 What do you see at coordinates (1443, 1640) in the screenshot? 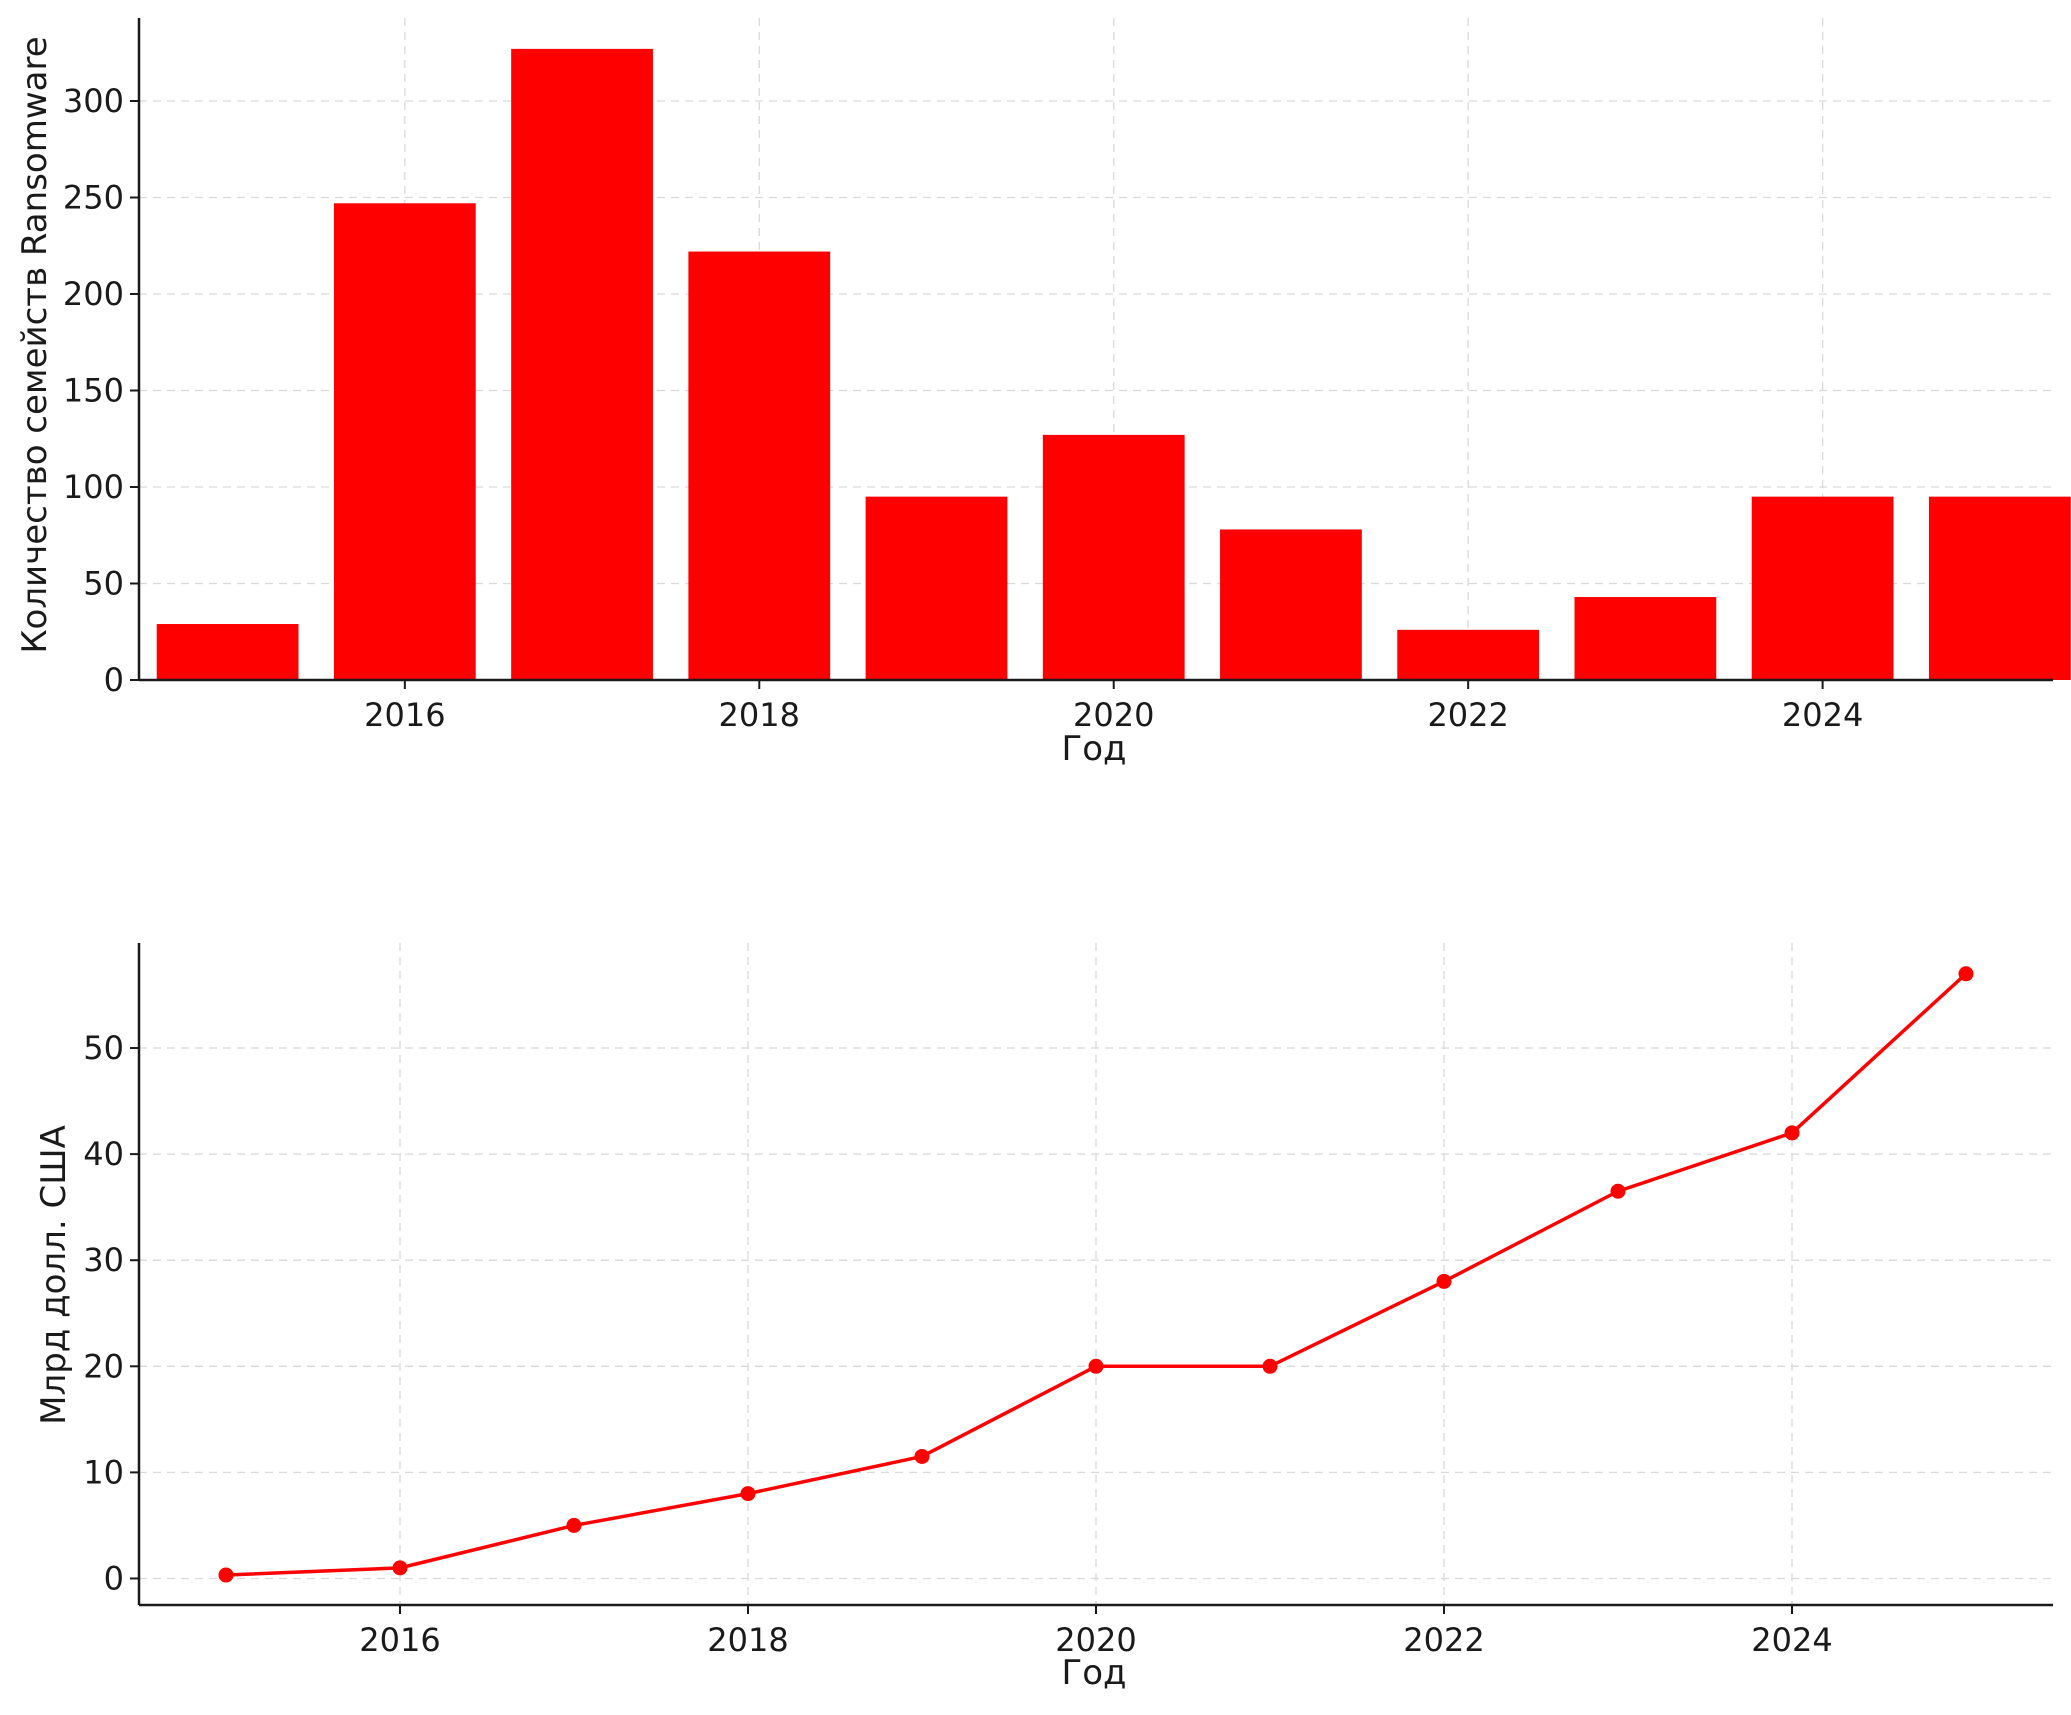
I see `line-x-tick-label: 2022` at bounding box center [1443, 1640].